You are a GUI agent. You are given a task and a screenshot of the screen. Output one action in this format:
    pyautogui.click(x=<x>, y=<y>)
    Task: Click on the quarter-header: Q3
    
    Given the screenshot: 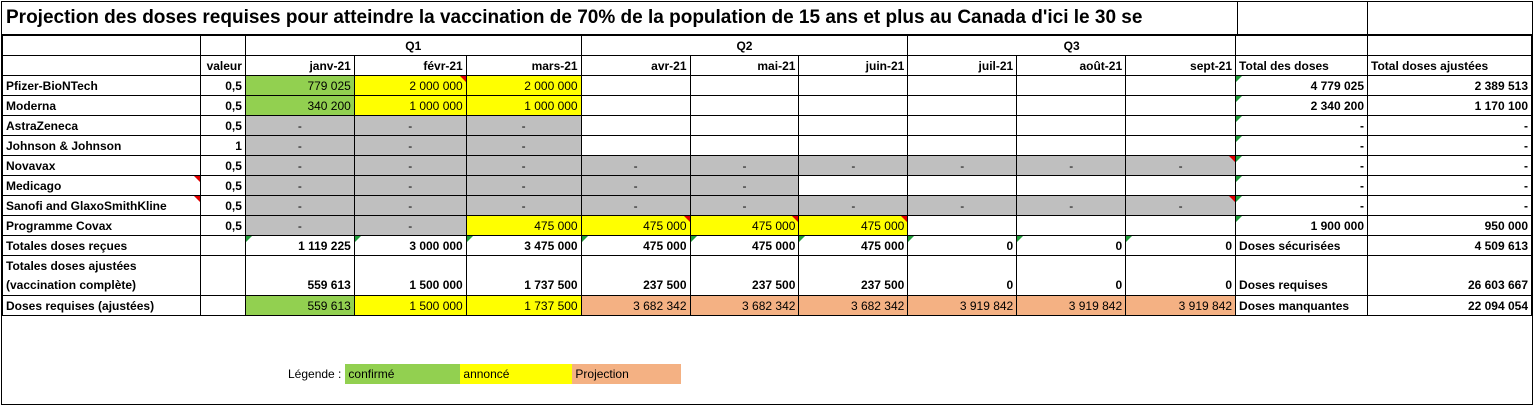 What is the action you would take?
    pyautogui.click(x=1072, y=45)
    